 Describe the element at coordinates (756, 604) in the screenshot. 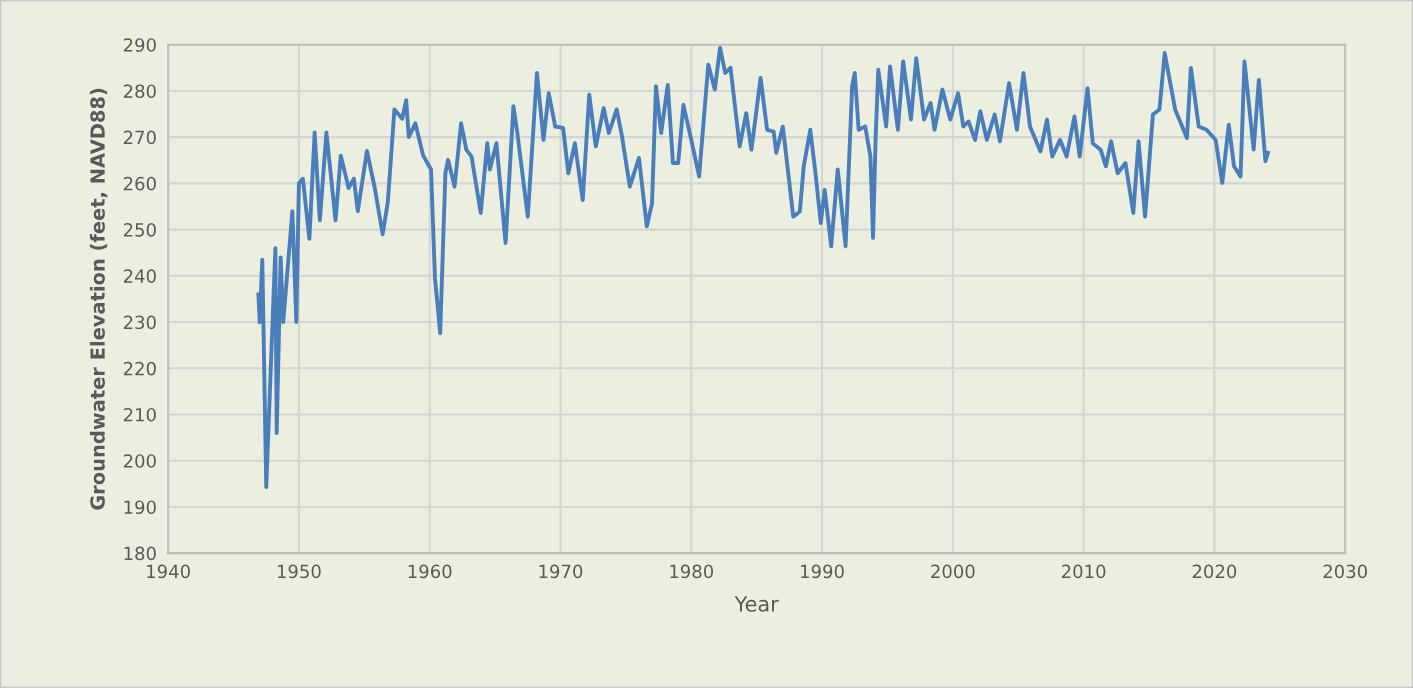

I see `x-axis-title: Year` at that location.